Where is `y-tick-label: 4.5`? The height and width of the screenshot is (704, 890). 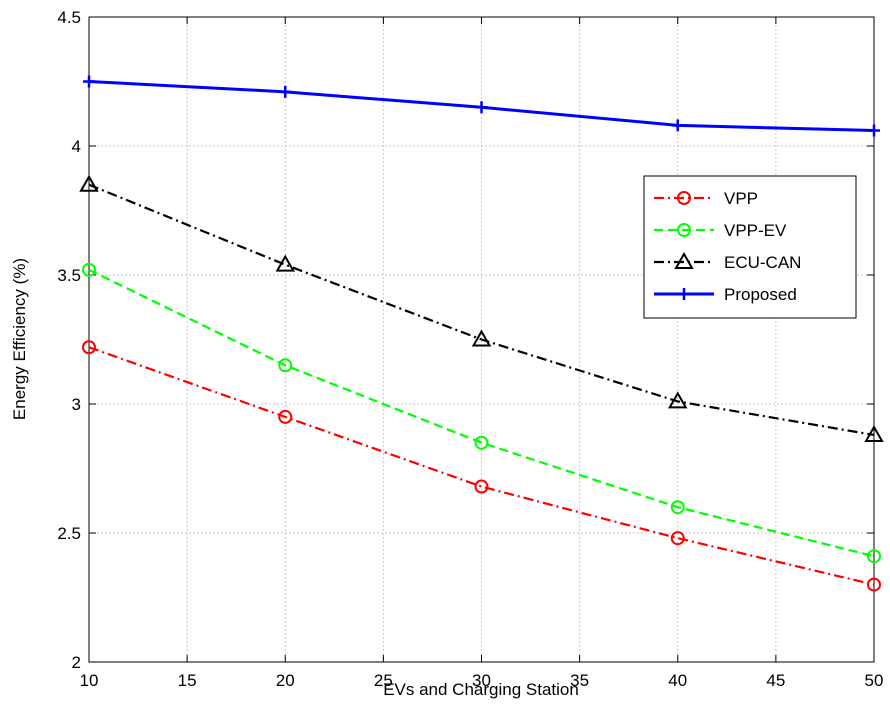 y-tick-label: 4.5 is located at coordinates (69, 17).